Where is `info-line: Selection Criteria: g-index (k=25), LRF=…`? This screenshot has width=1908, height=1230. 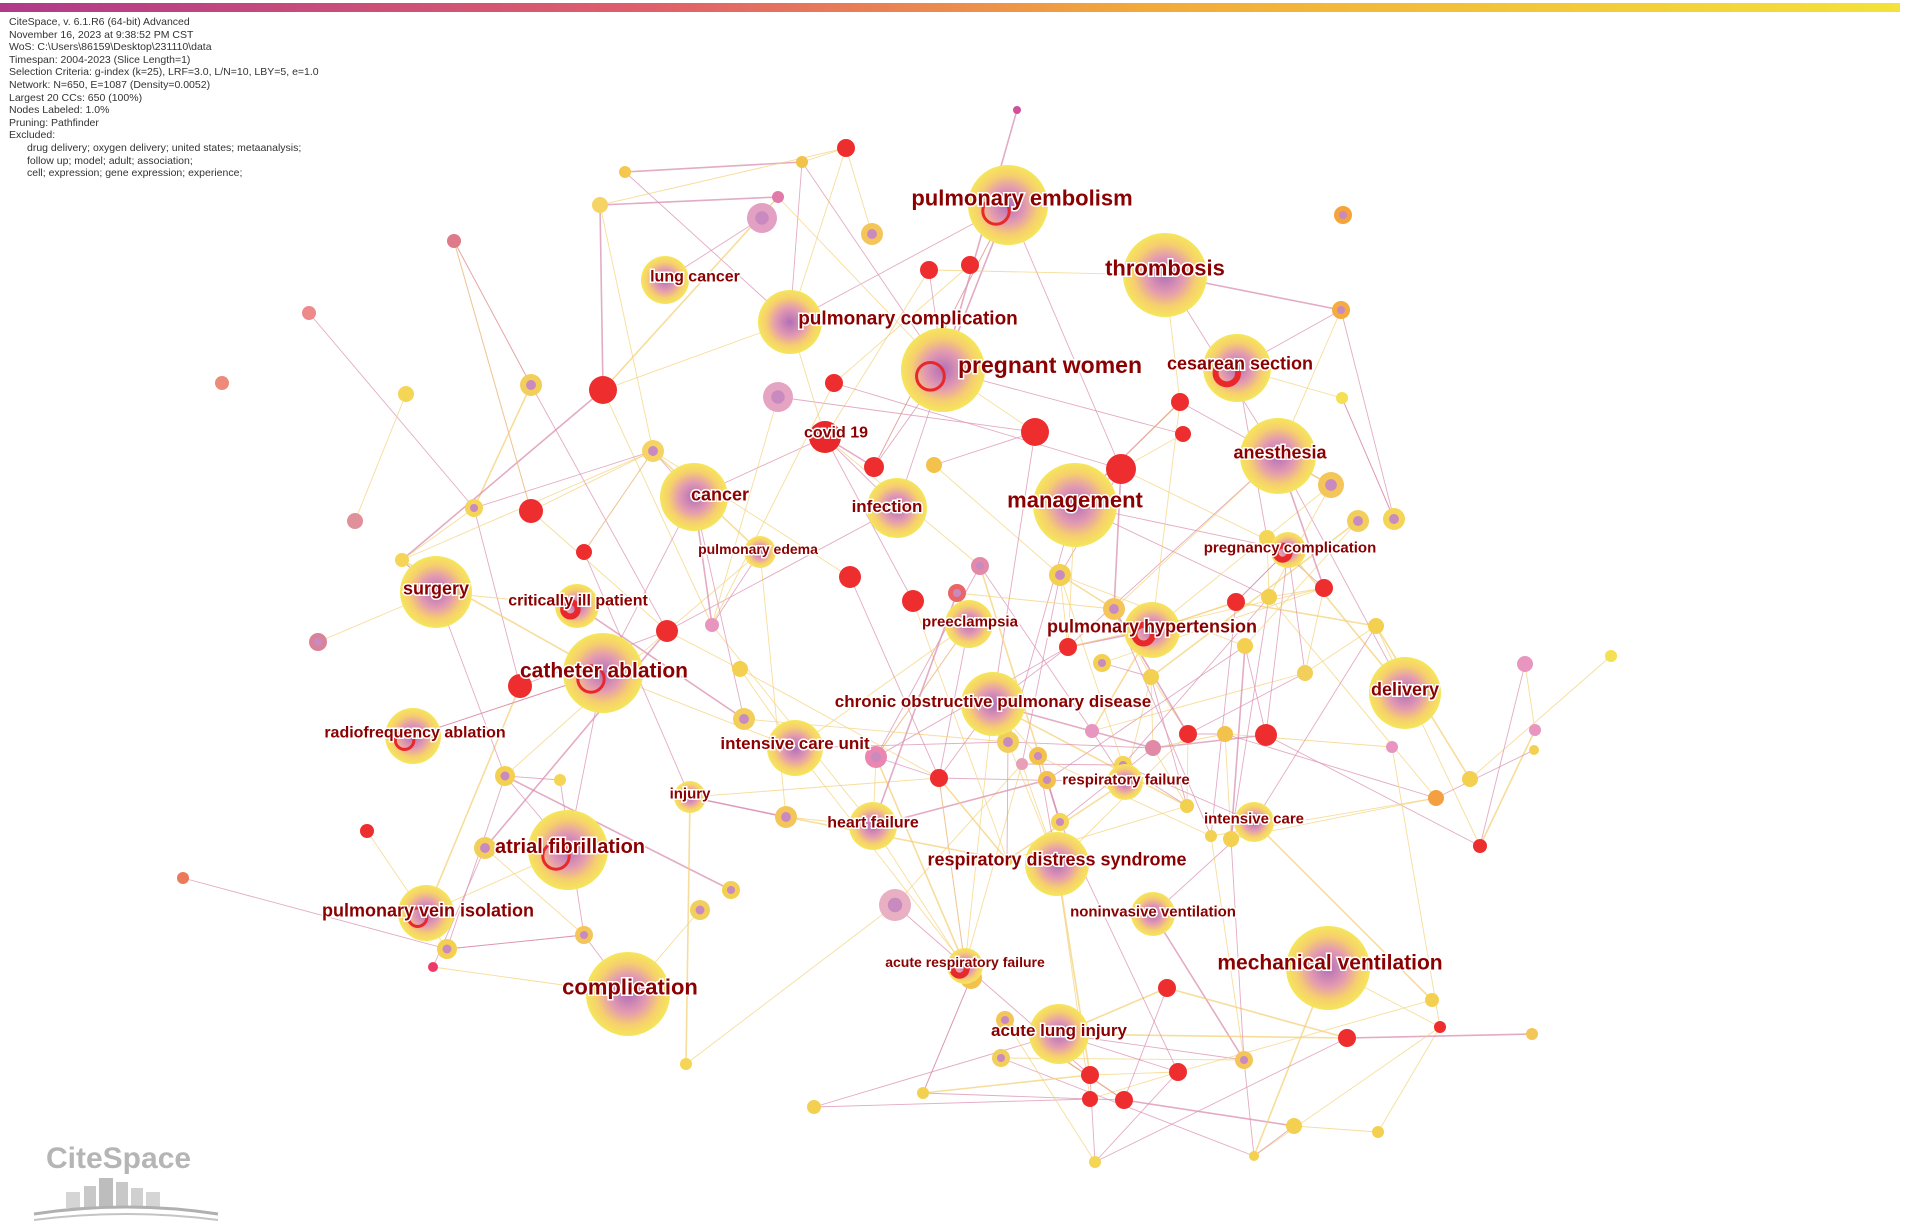
info-line: Selection Criteria: g-index (k=25), LRF=… is located at coordinates (164, 72).